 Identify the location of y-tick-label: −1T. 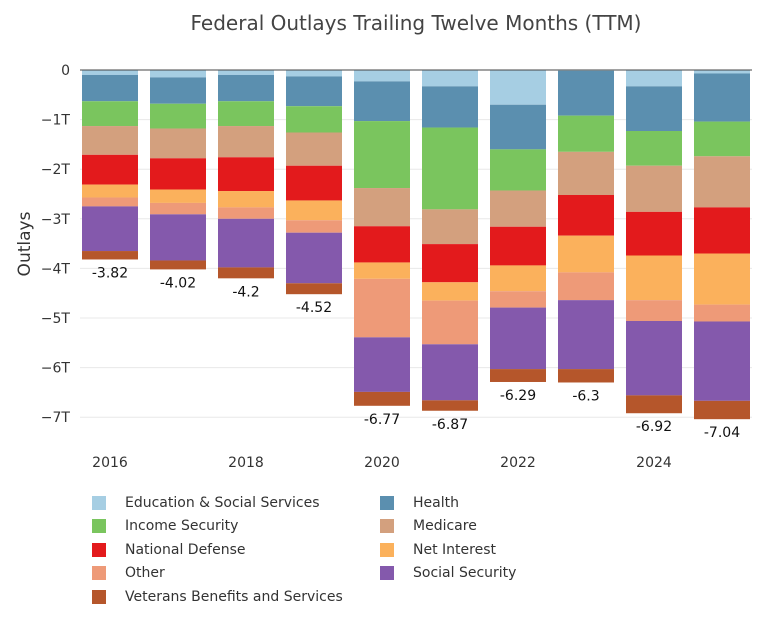
(56, 121).